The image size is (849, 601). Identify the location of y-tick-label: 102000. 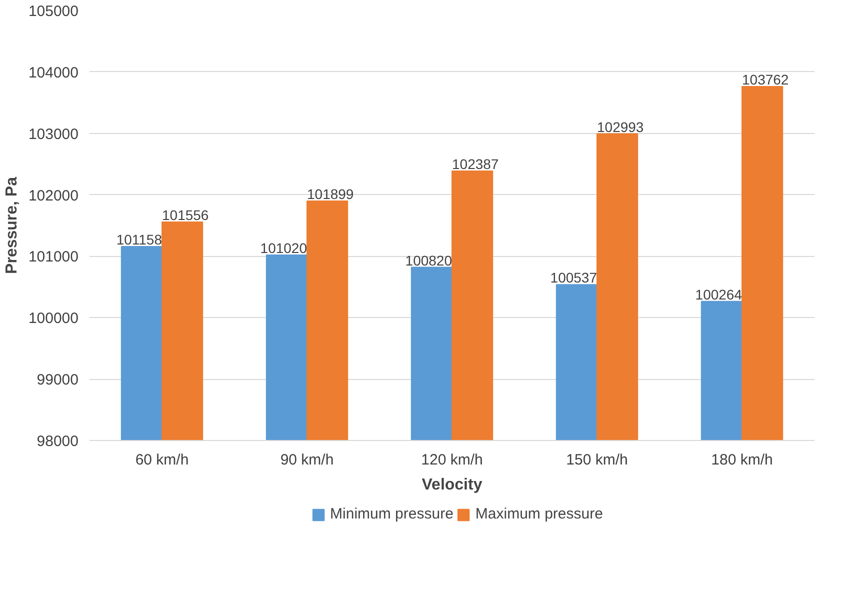
(53, 195).